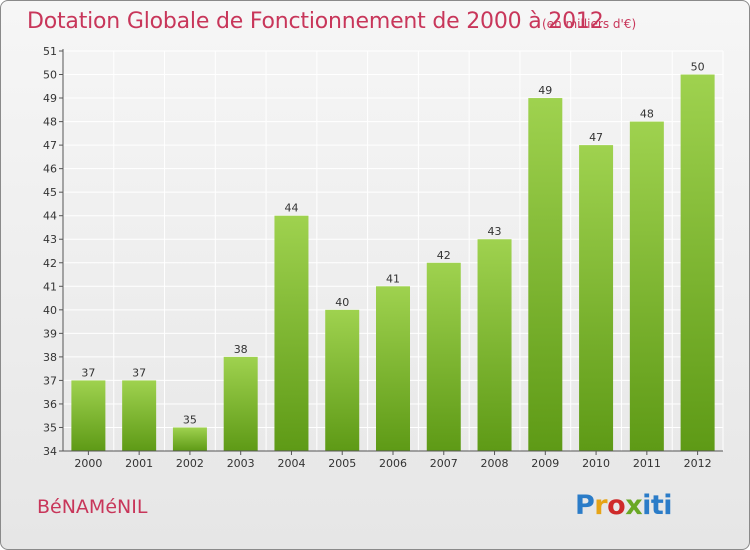 The width and height of the screenshot is (750, 550). Describe the element at coordinates (647, 114) in the screenshot. I see `bar-value-label: 48` at that location.